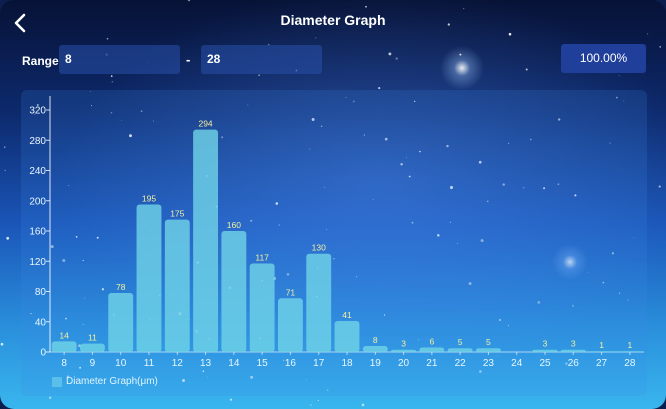 The width and height of the screenshot is (666, 409). I want to click on bar-value-label: 117, so click(262, 258).